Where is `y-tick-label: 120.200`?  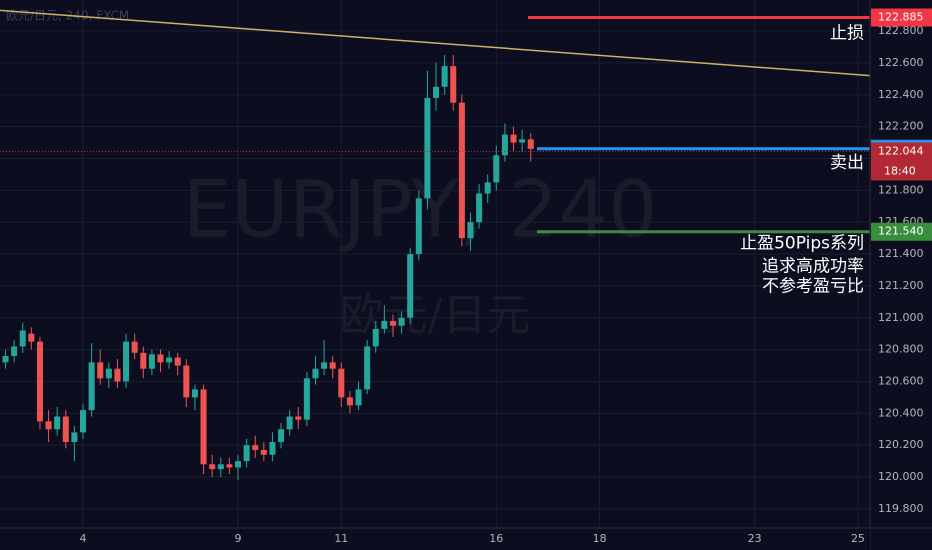 y-tick-label: 120.200 is located at coordinates (901, 444).